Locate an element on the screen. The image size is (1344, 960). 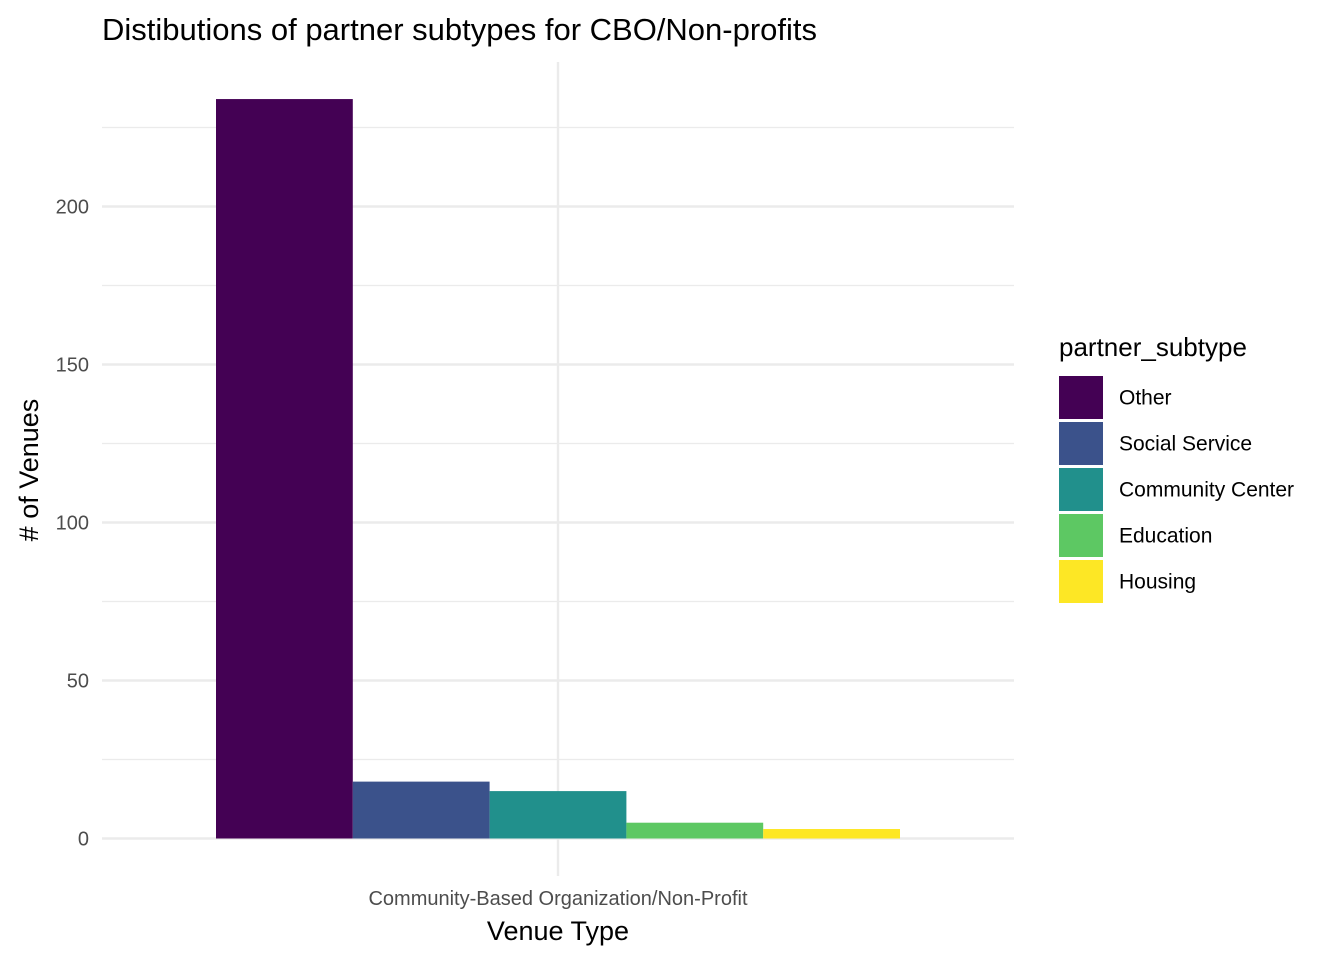
legend-key-housing is located at coordinates (1081, 581).